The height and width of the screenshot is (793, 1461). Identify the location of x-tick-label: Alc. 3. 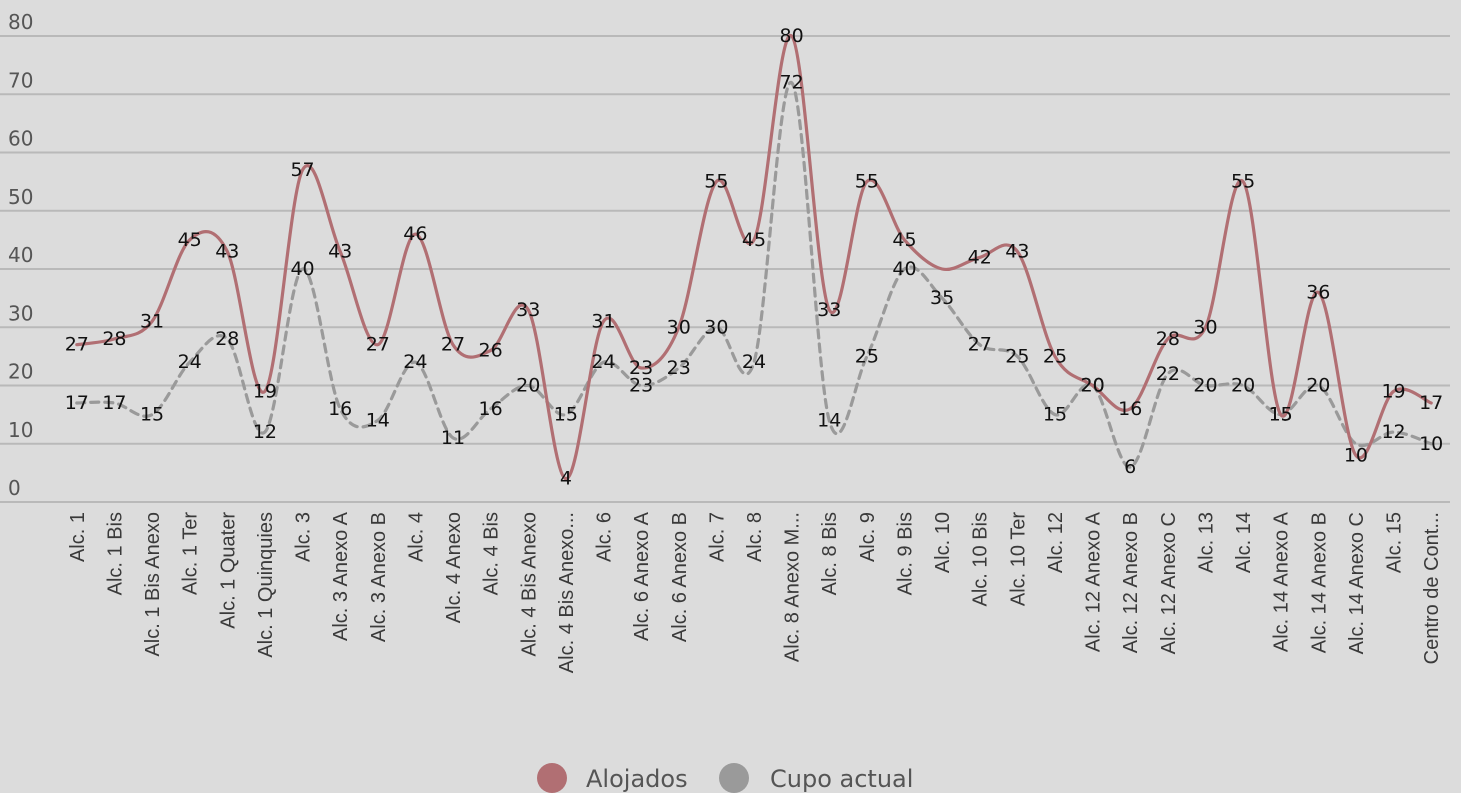
(304, 537).